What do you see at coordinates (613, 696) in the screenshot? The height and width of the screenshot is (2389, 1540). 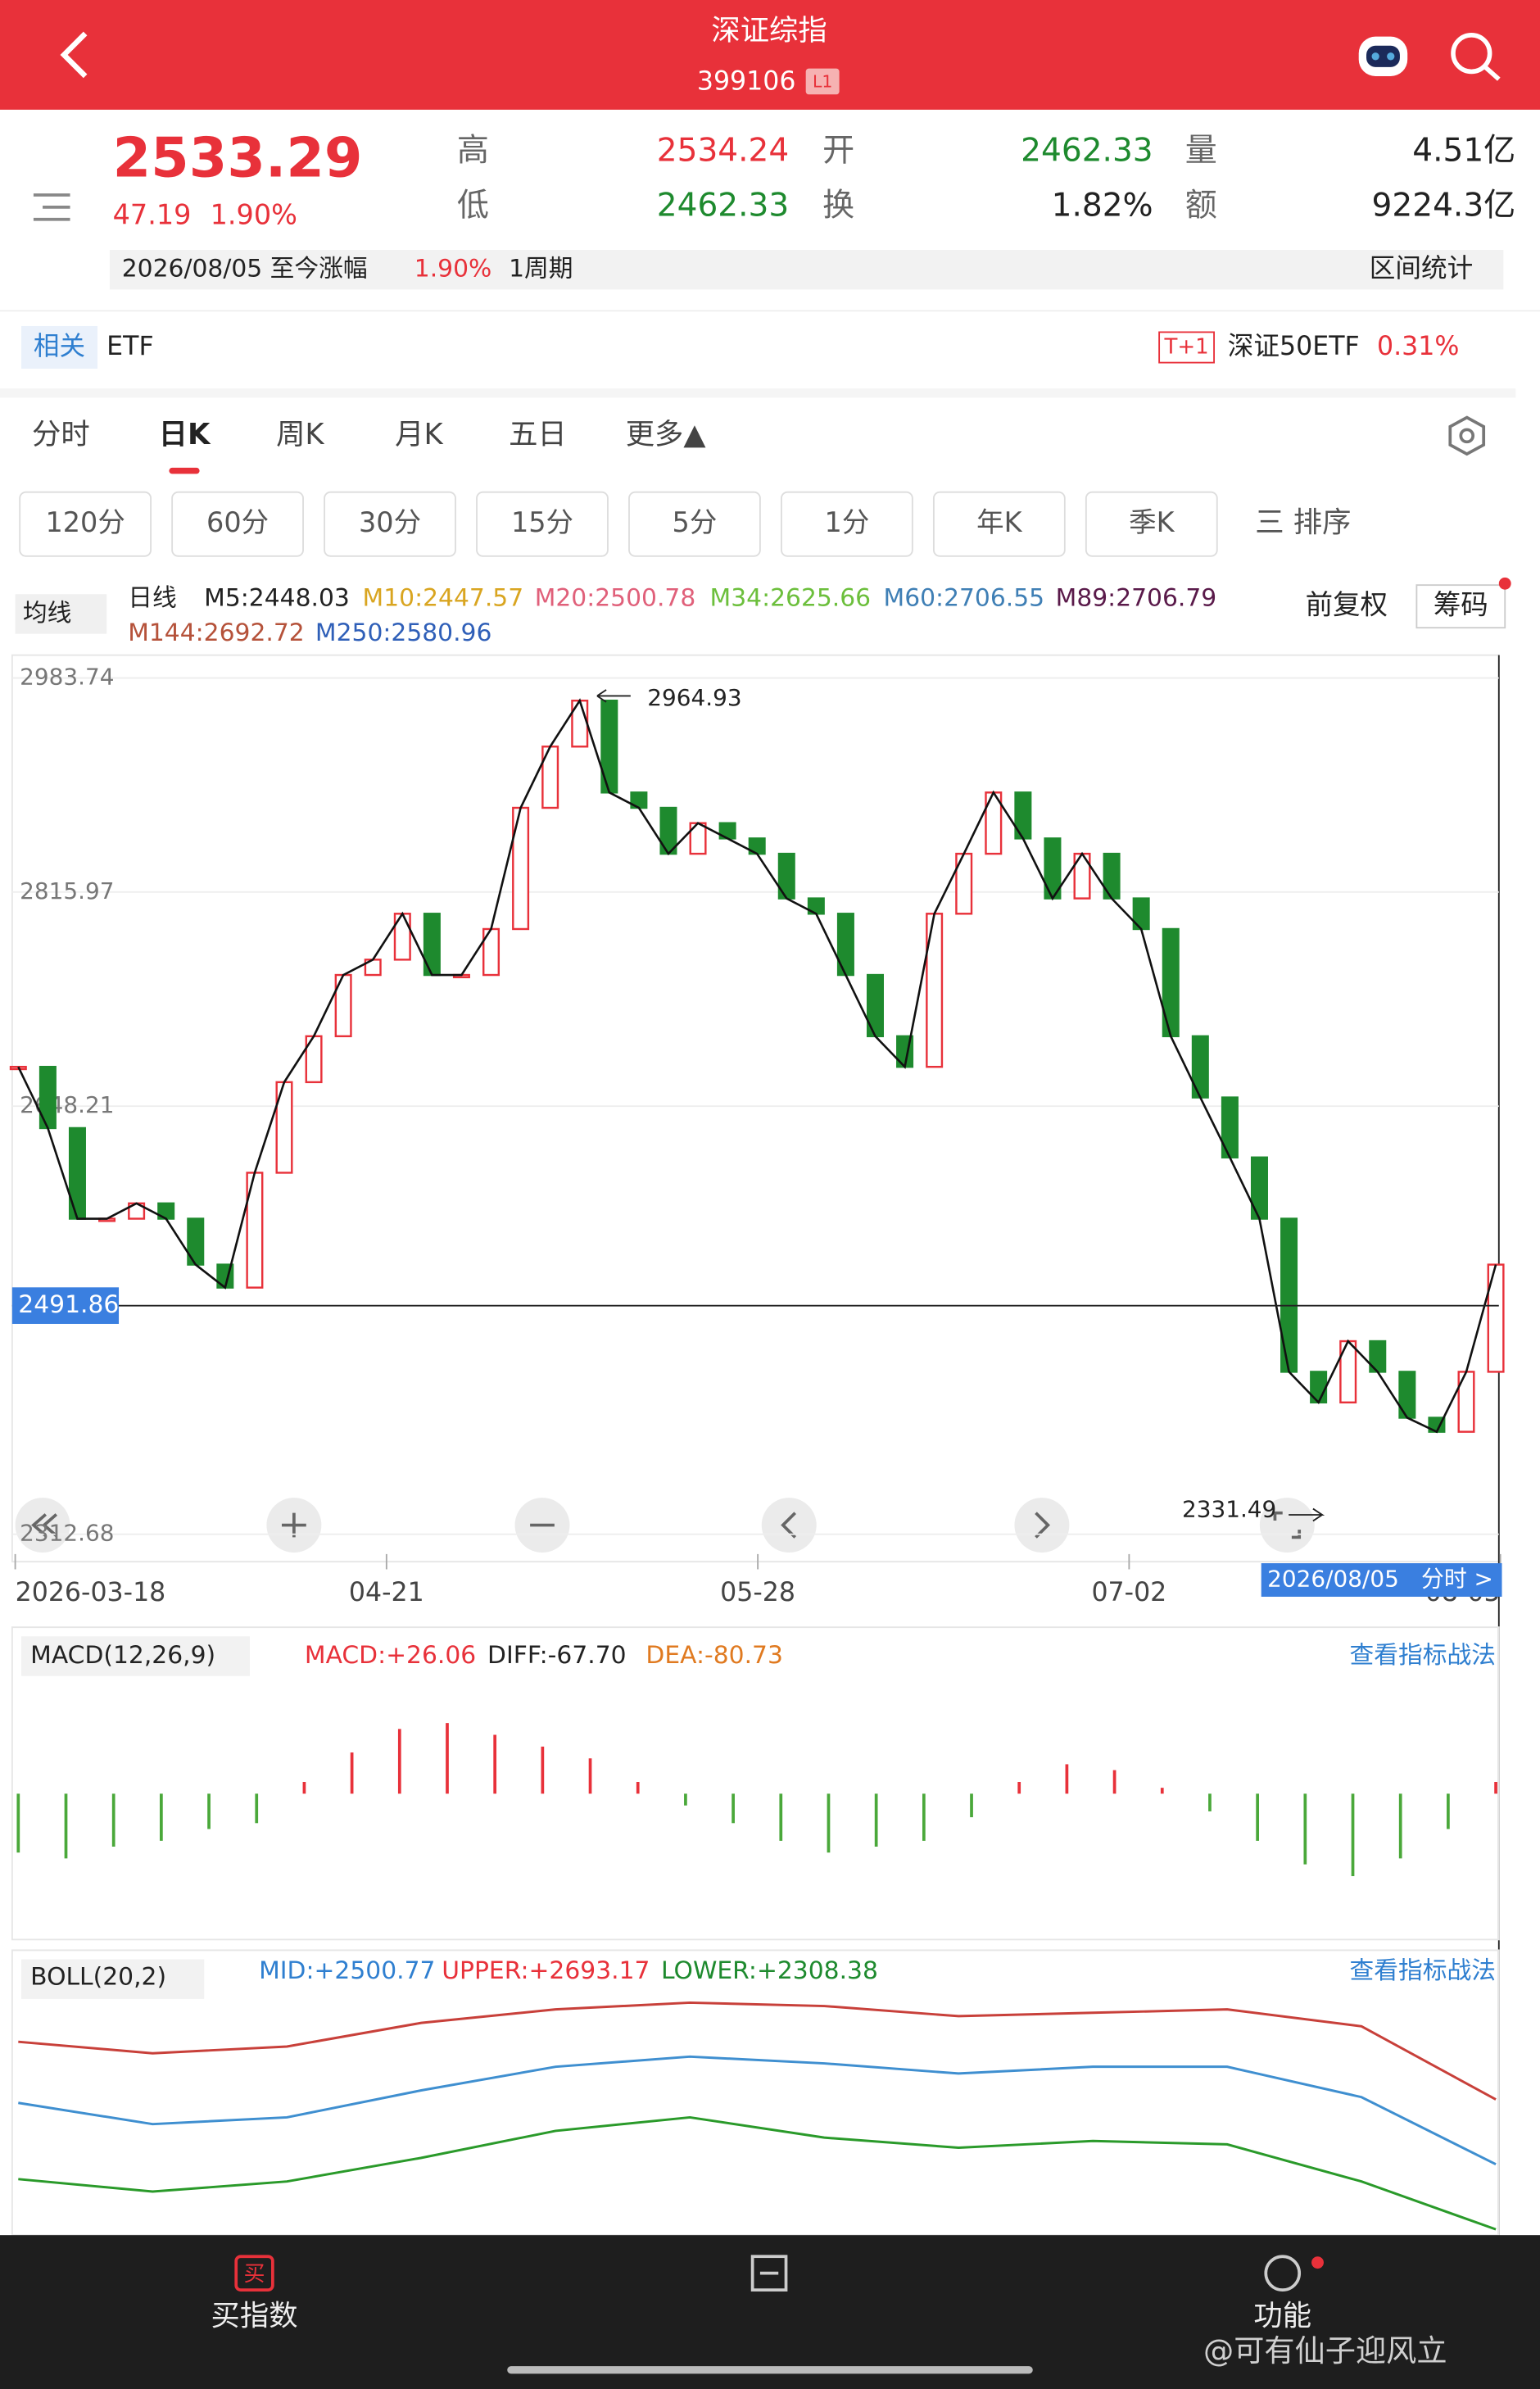 I see `high-arrow` at bounding box center [613, 696].